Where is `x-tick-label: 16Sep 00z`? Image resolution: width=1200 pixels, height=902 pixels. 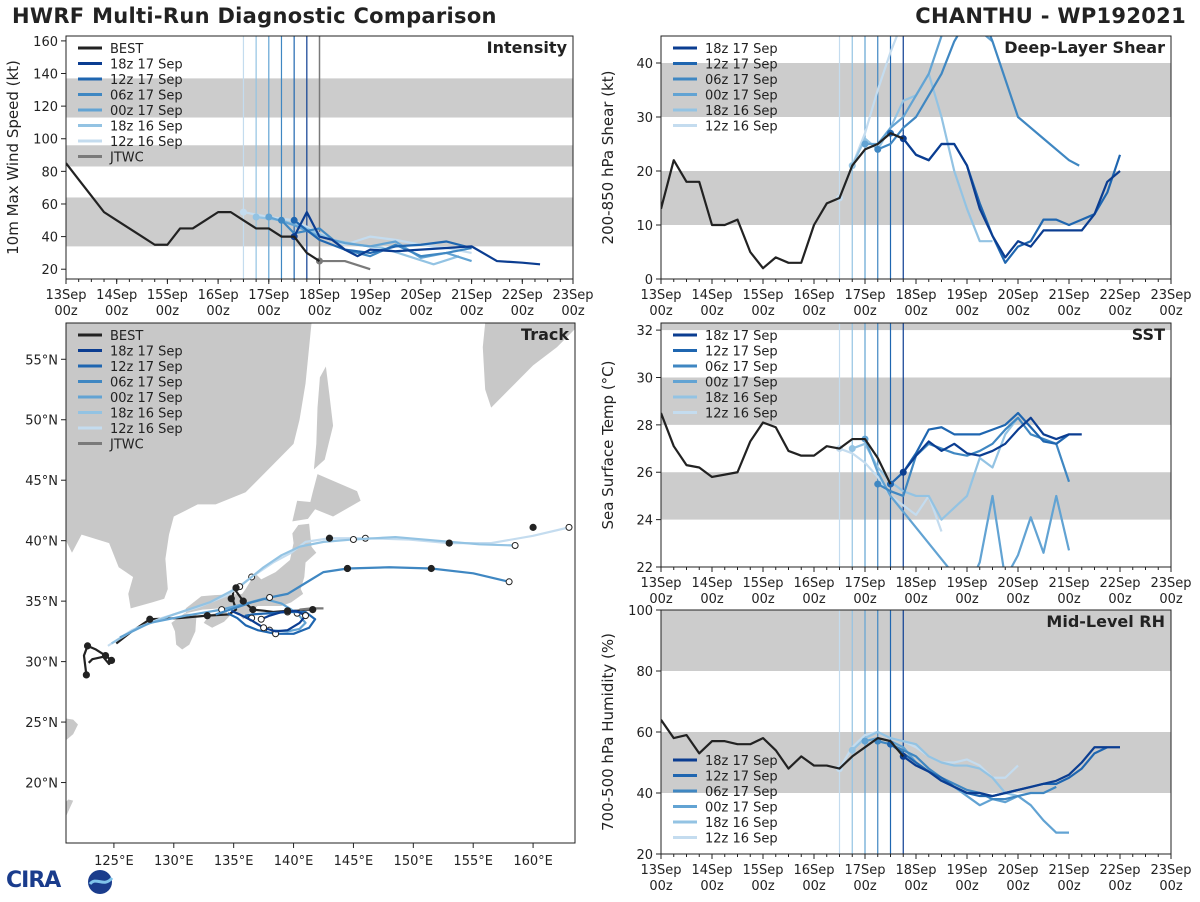
x-tick-label: 16Sep 00z is located at coordinates (813, 303).